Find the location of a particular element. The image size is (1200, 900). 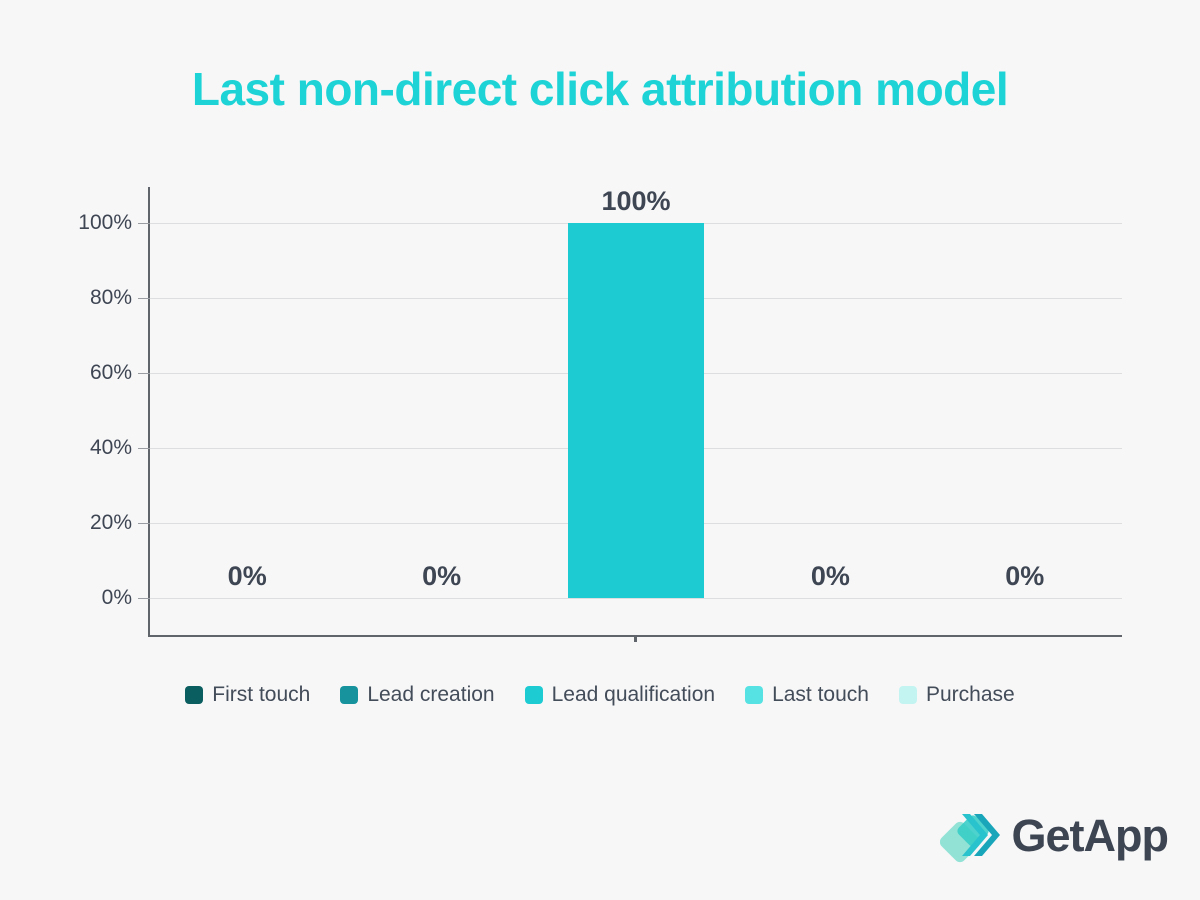

legend-item-lead-creation: Lead creation is located at coordinates (417, 695).